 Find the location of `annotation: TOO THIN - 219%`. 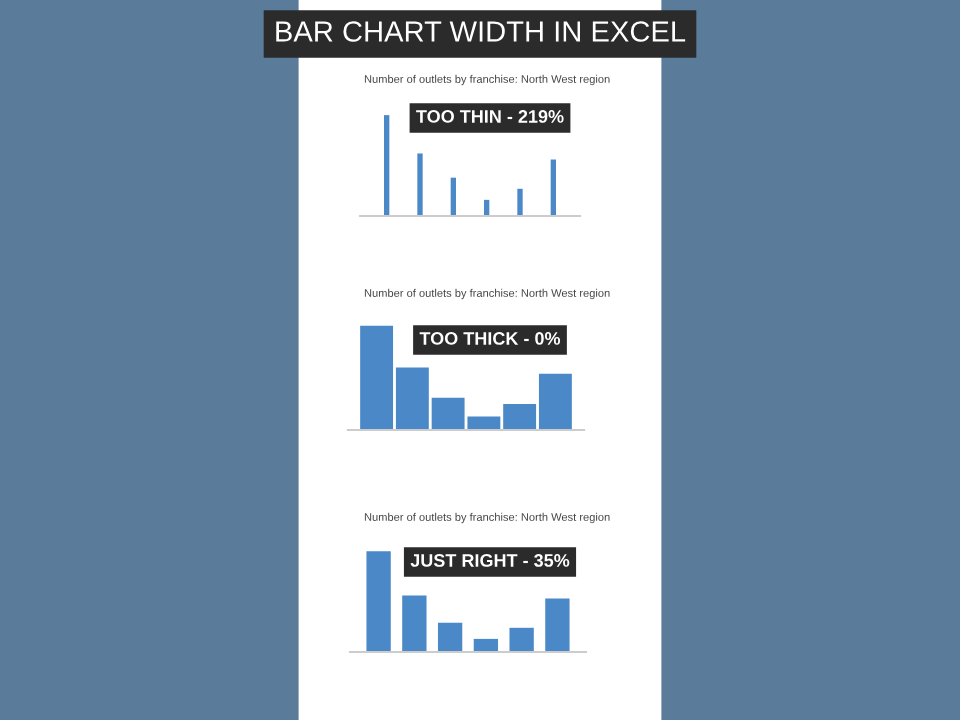

annotation: TOO THIN - 219% is located at coordinates (490, 116).